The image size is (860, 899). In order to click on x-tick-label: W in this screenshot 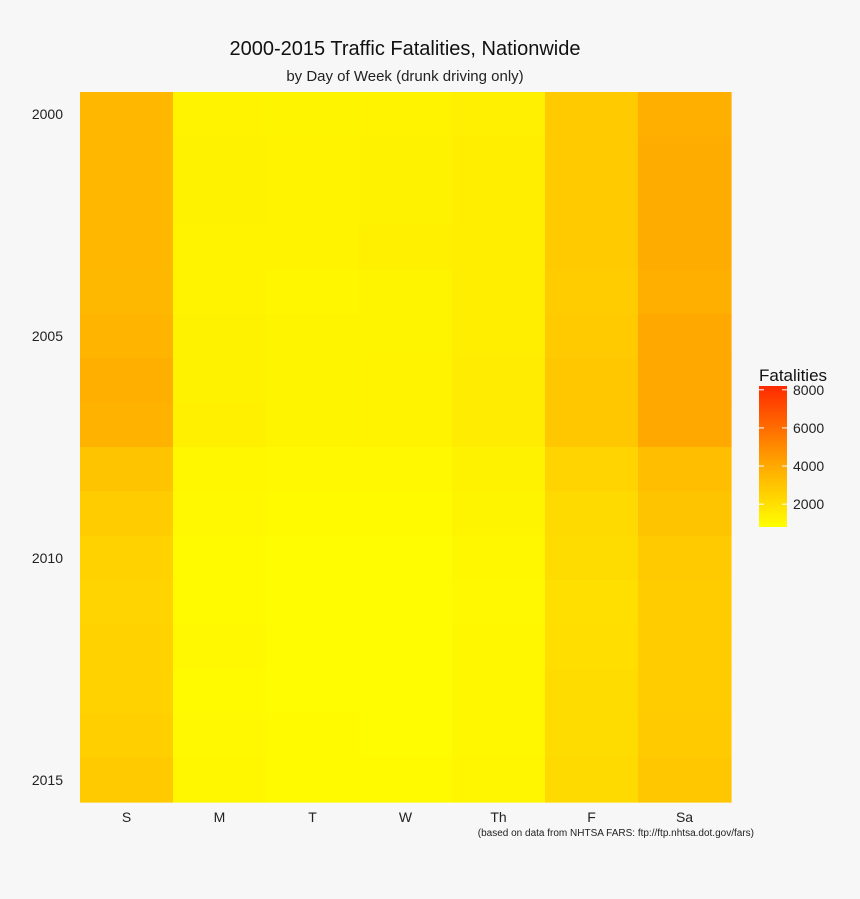, I will do `click(406, 817)`.